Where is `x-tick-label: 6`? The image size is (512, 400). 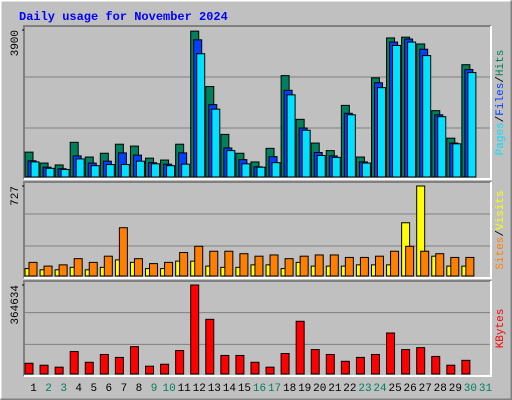 x-tick-label: 6 is located at coordinates (109, 389).